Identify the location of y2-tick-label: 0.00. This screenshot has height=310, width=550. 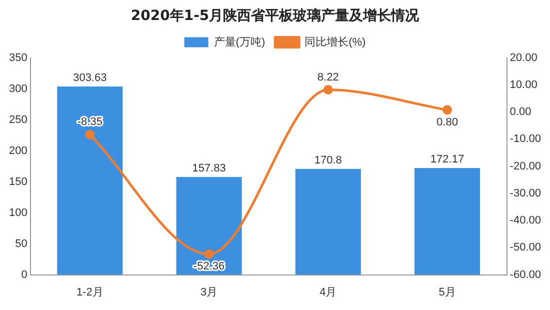
(521, 112).